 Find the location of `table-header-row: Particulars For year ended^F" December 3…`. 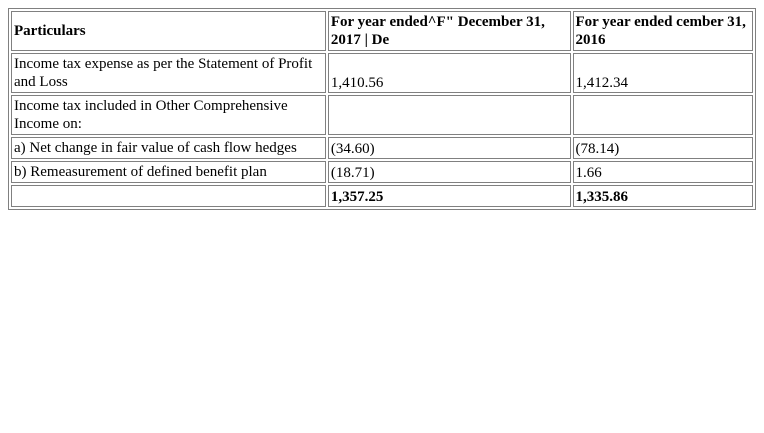

table-header-row: Particulars For year ended^F" December 3… is located at coordinates (382, 31).